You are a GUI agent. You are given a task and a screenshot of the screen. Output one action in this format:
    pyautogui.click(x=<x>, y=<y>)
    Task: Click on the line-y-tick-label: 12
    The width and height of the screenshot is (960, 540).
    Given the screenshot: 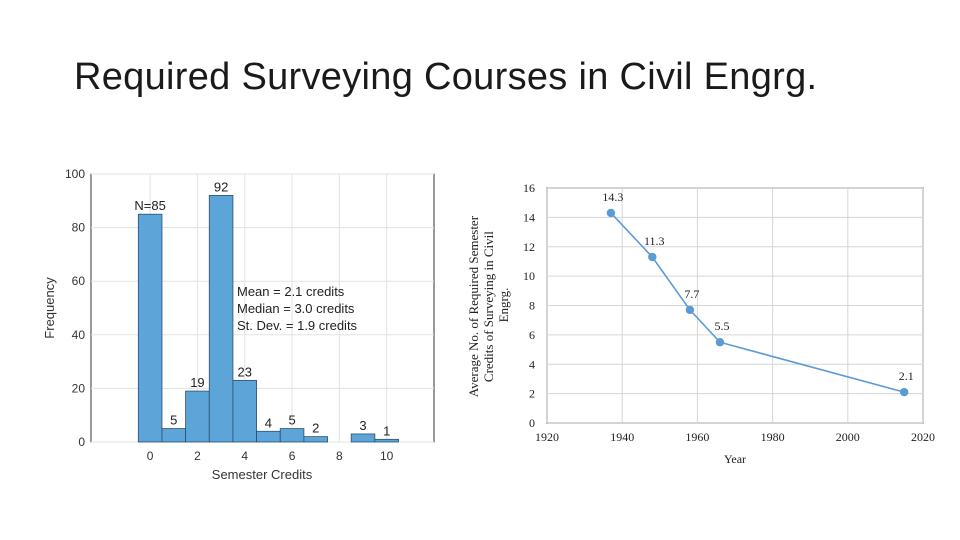 What is the action you would take?
    pyautogui.click(x=529, y=247)
    